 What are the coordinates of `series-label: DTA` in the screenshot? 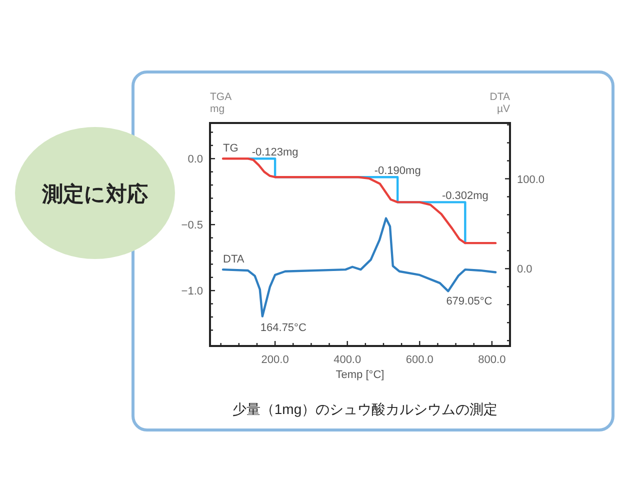 It's located at (234, 260).